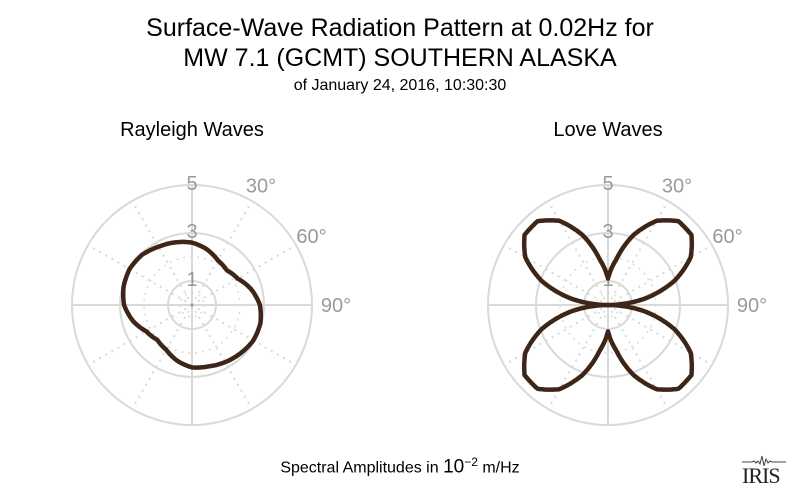 The image size is (800, 496). Describe the element at coordinates (608, 130) in the screenshot. I see `love-plot-title: Love Waves` at that location.